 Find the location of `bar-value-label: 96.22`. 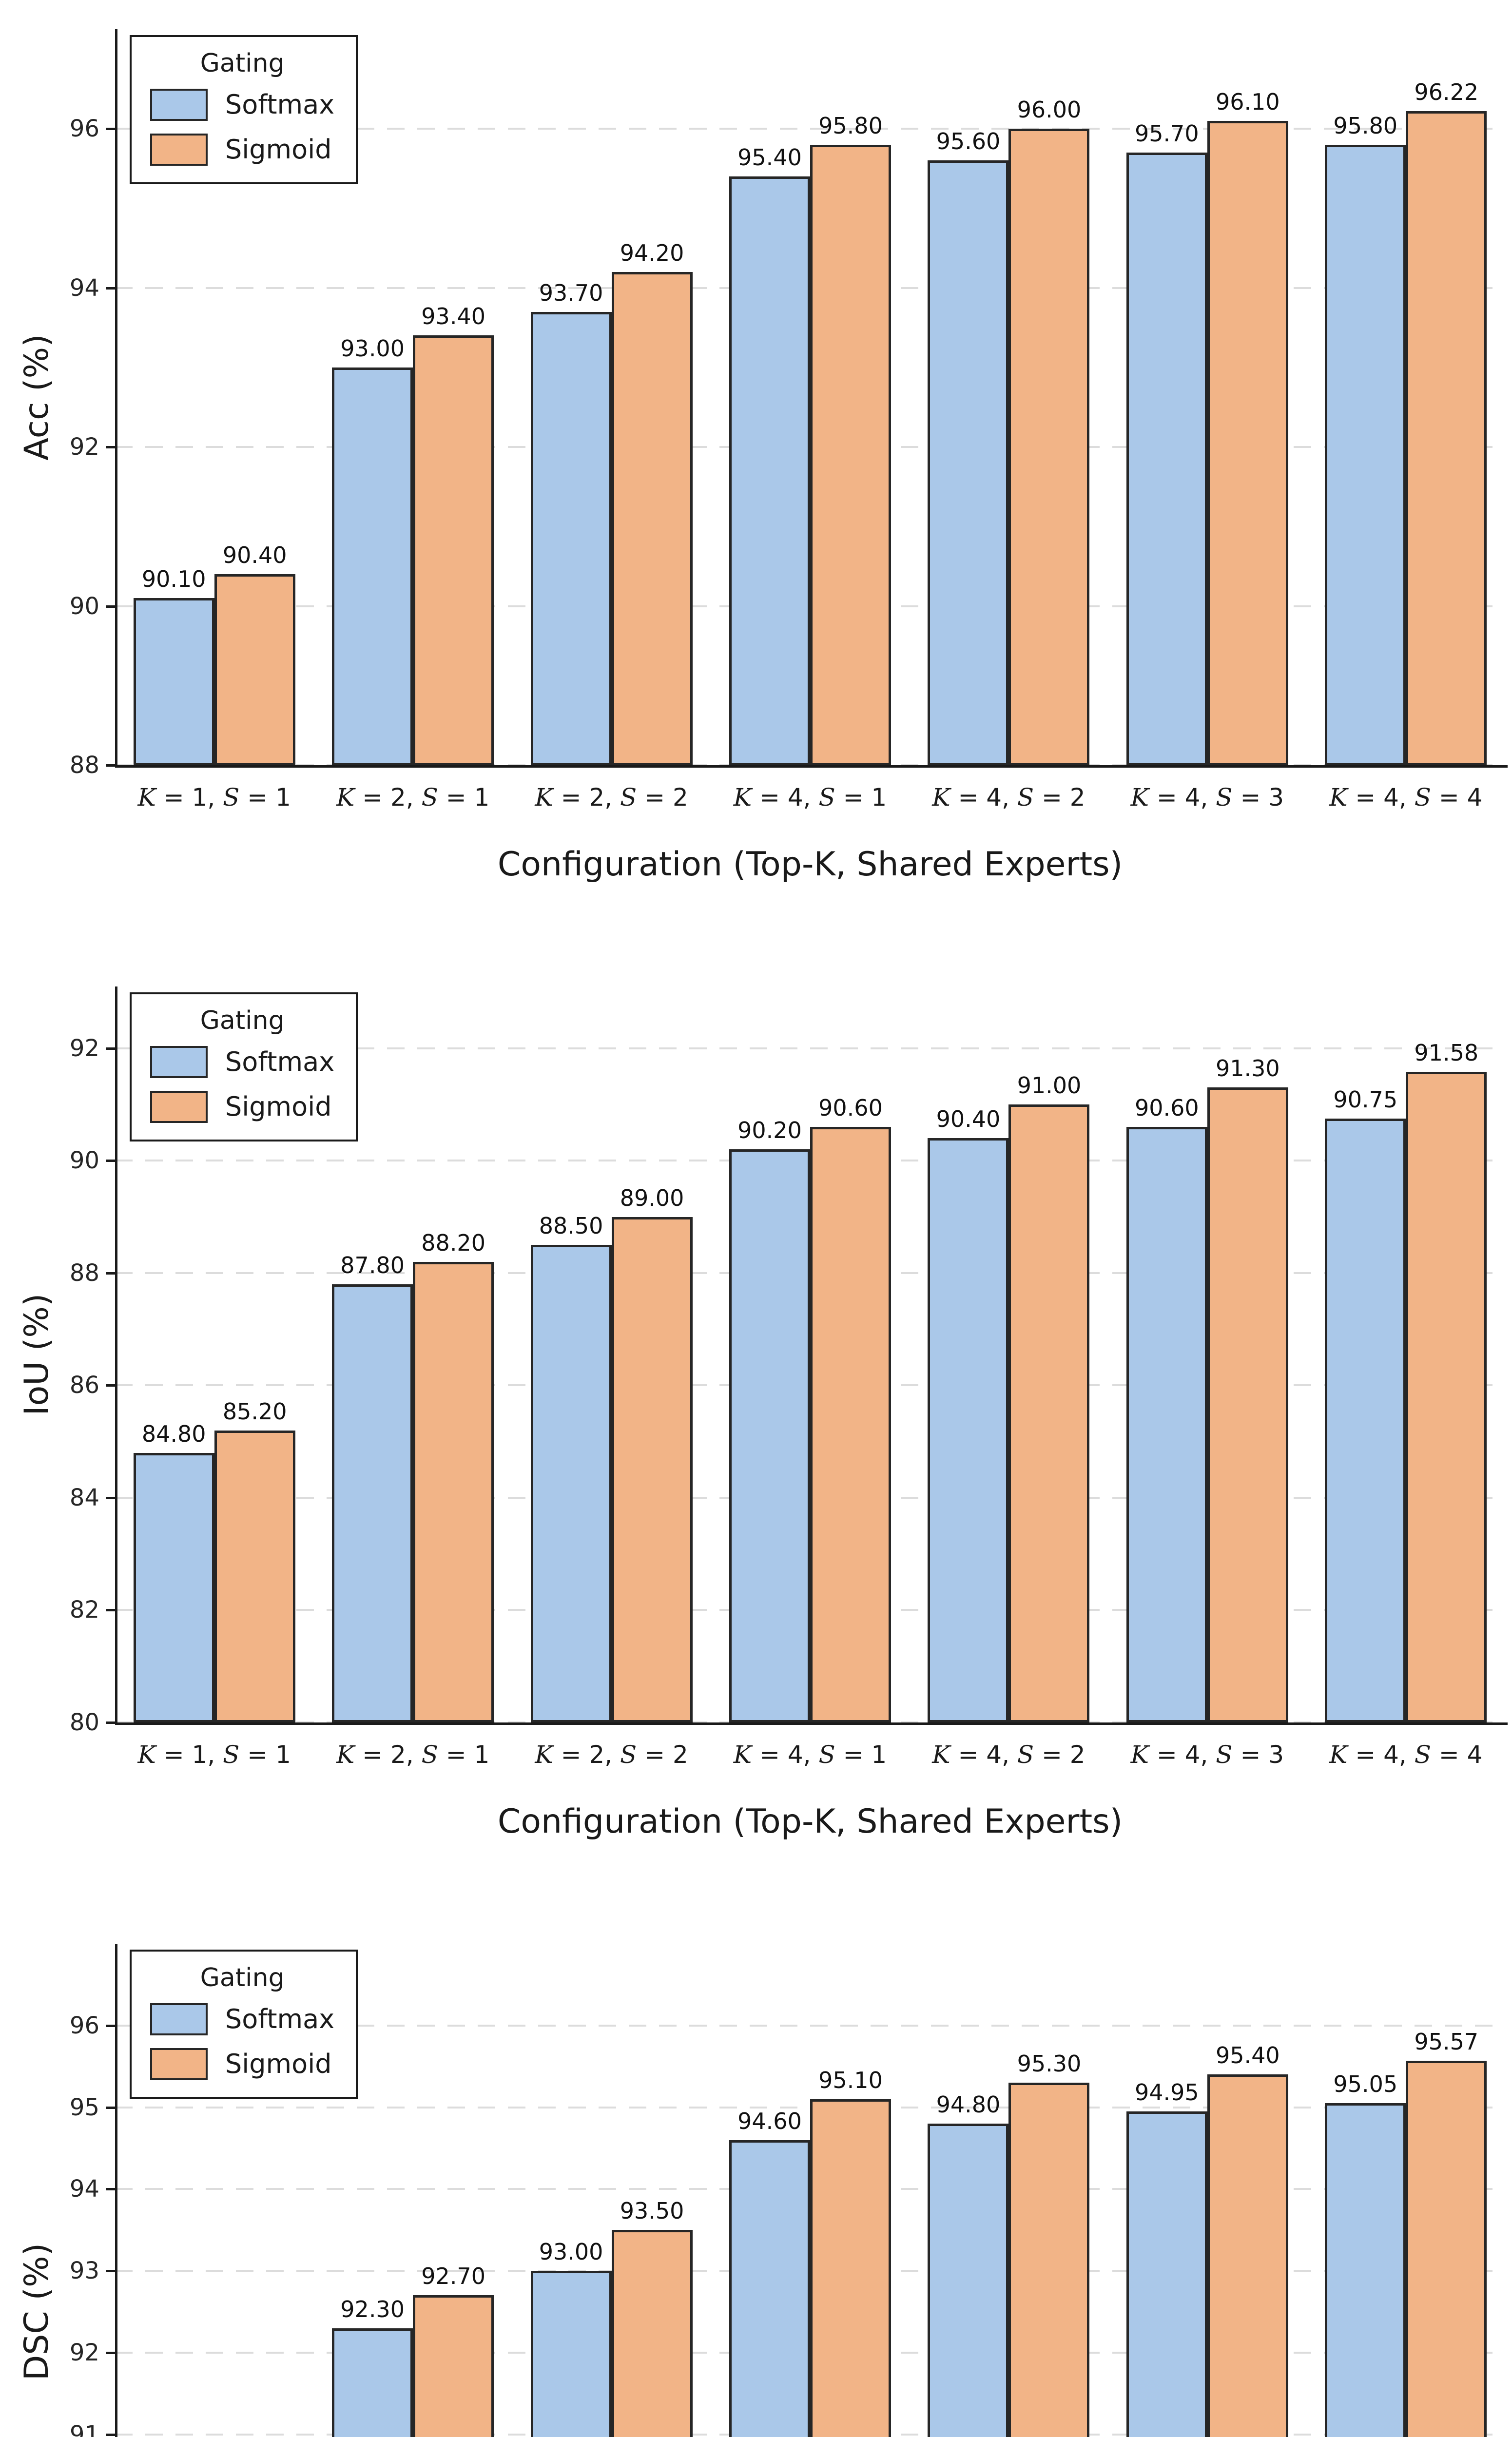

bar-value-label: 96.22 is located at coordinates (1446, 93).